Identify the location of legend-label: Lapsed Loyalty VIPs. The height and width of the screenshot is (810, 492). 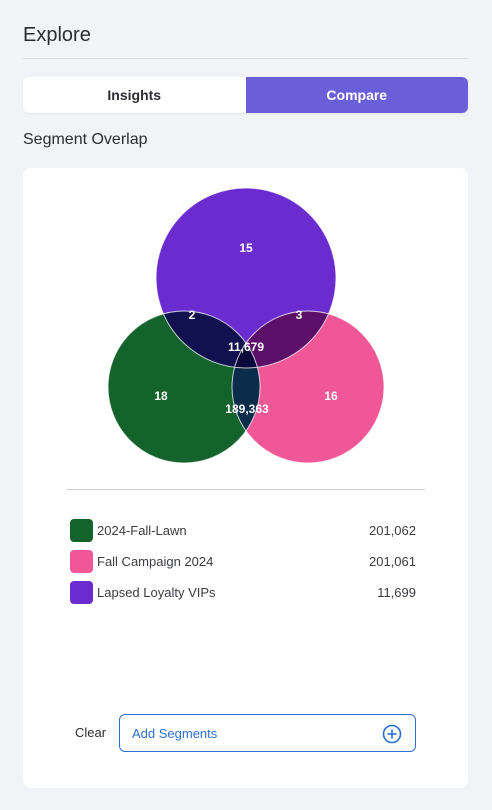
(156, 592).